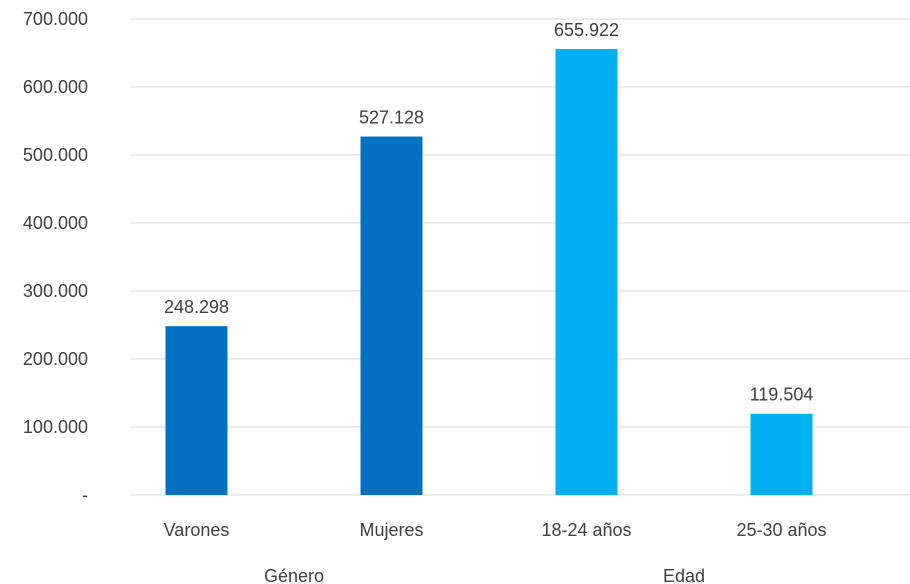 The image size is (910, 584). What do you see at coordinates (391, 315) in the screenshot?
I see `bar-Mujeres` at bounding box center [391, 315].